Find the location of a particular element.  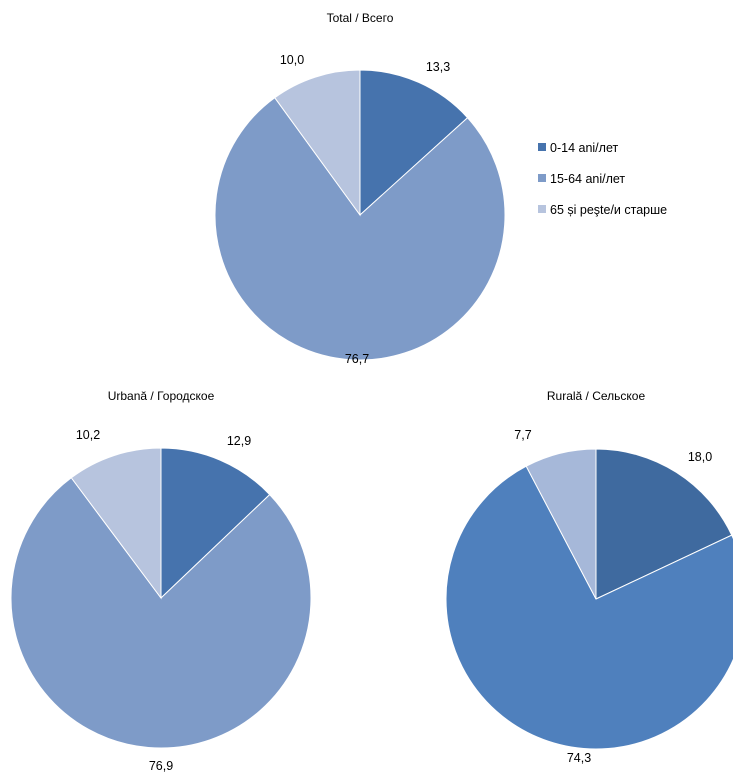

data-label: 76,7 is located at coordinates (357, 359).